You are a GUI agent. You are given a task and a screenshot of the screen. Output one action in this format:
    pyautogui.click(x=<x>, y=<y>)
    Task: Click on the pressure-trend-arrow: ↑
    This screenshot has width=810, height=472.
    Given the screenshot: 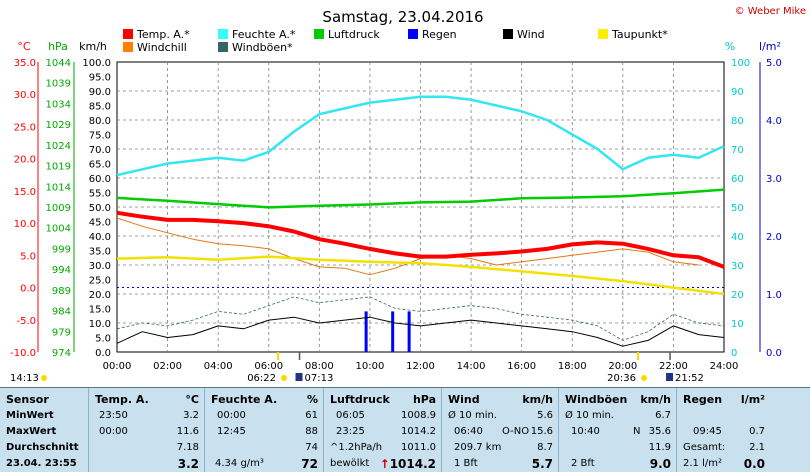 What is the action you would take?
    pyautogui.click(x=384, y=464)
    